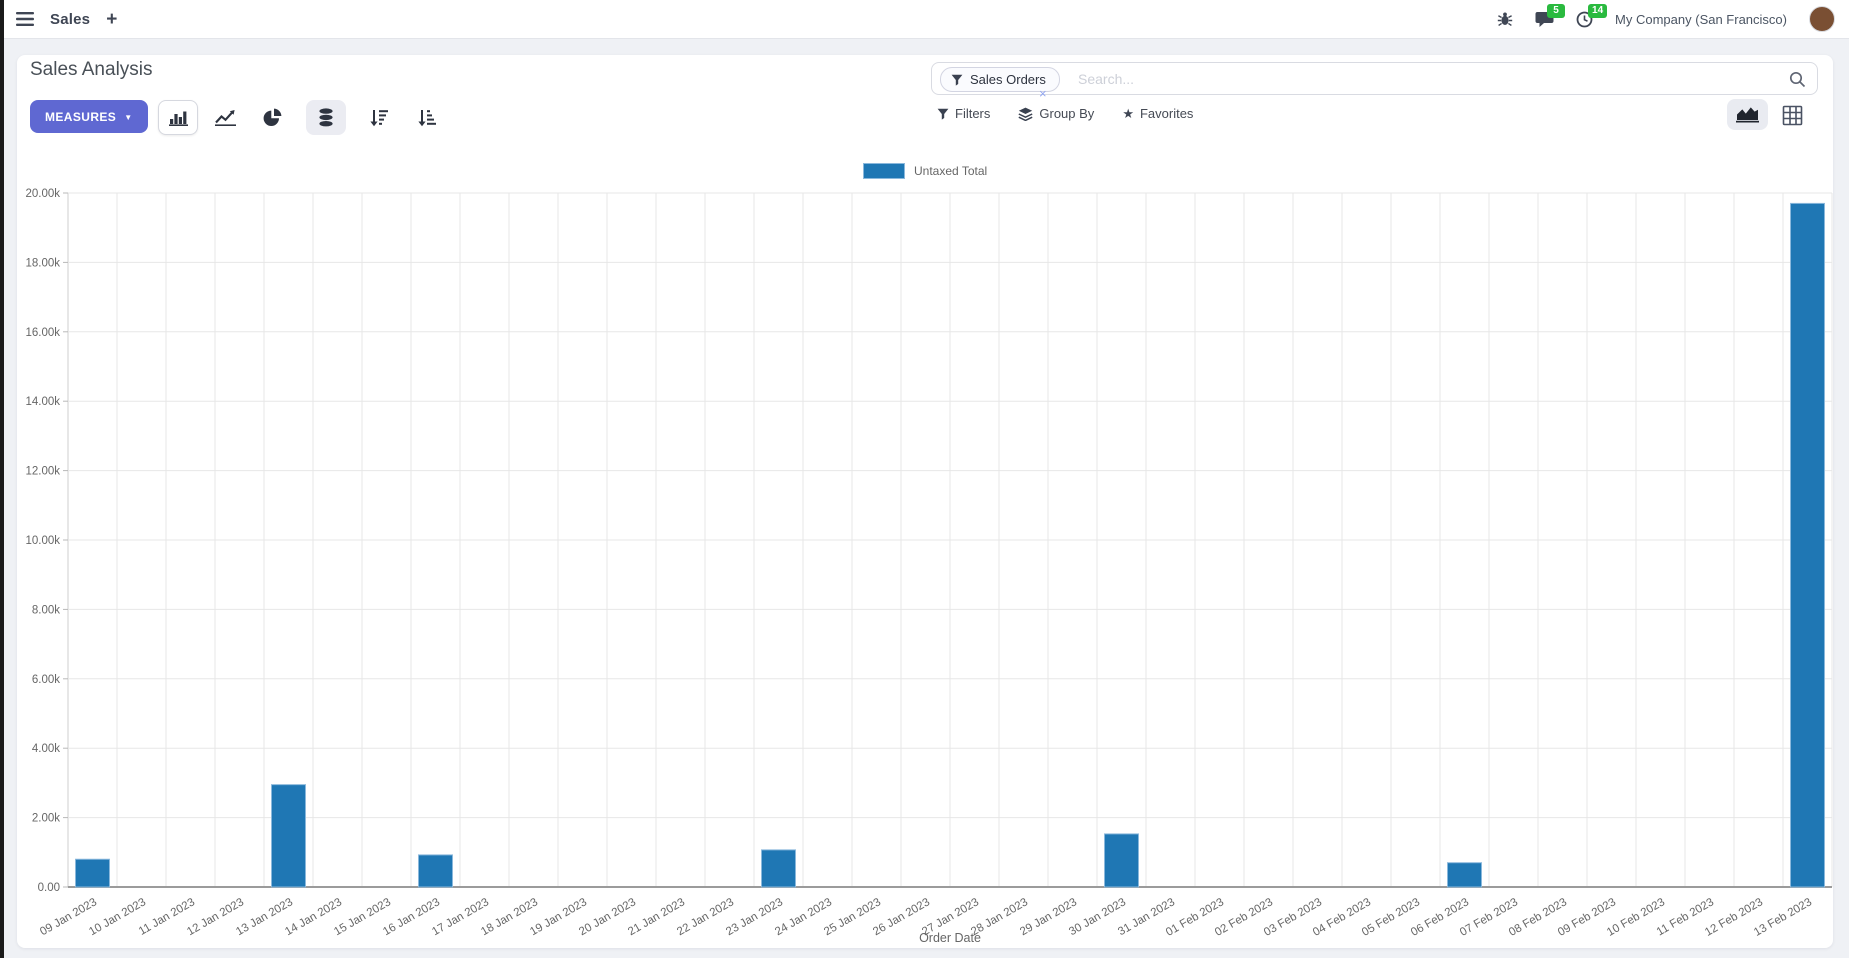  I want to click on bug-icon, so click(1505, 19).